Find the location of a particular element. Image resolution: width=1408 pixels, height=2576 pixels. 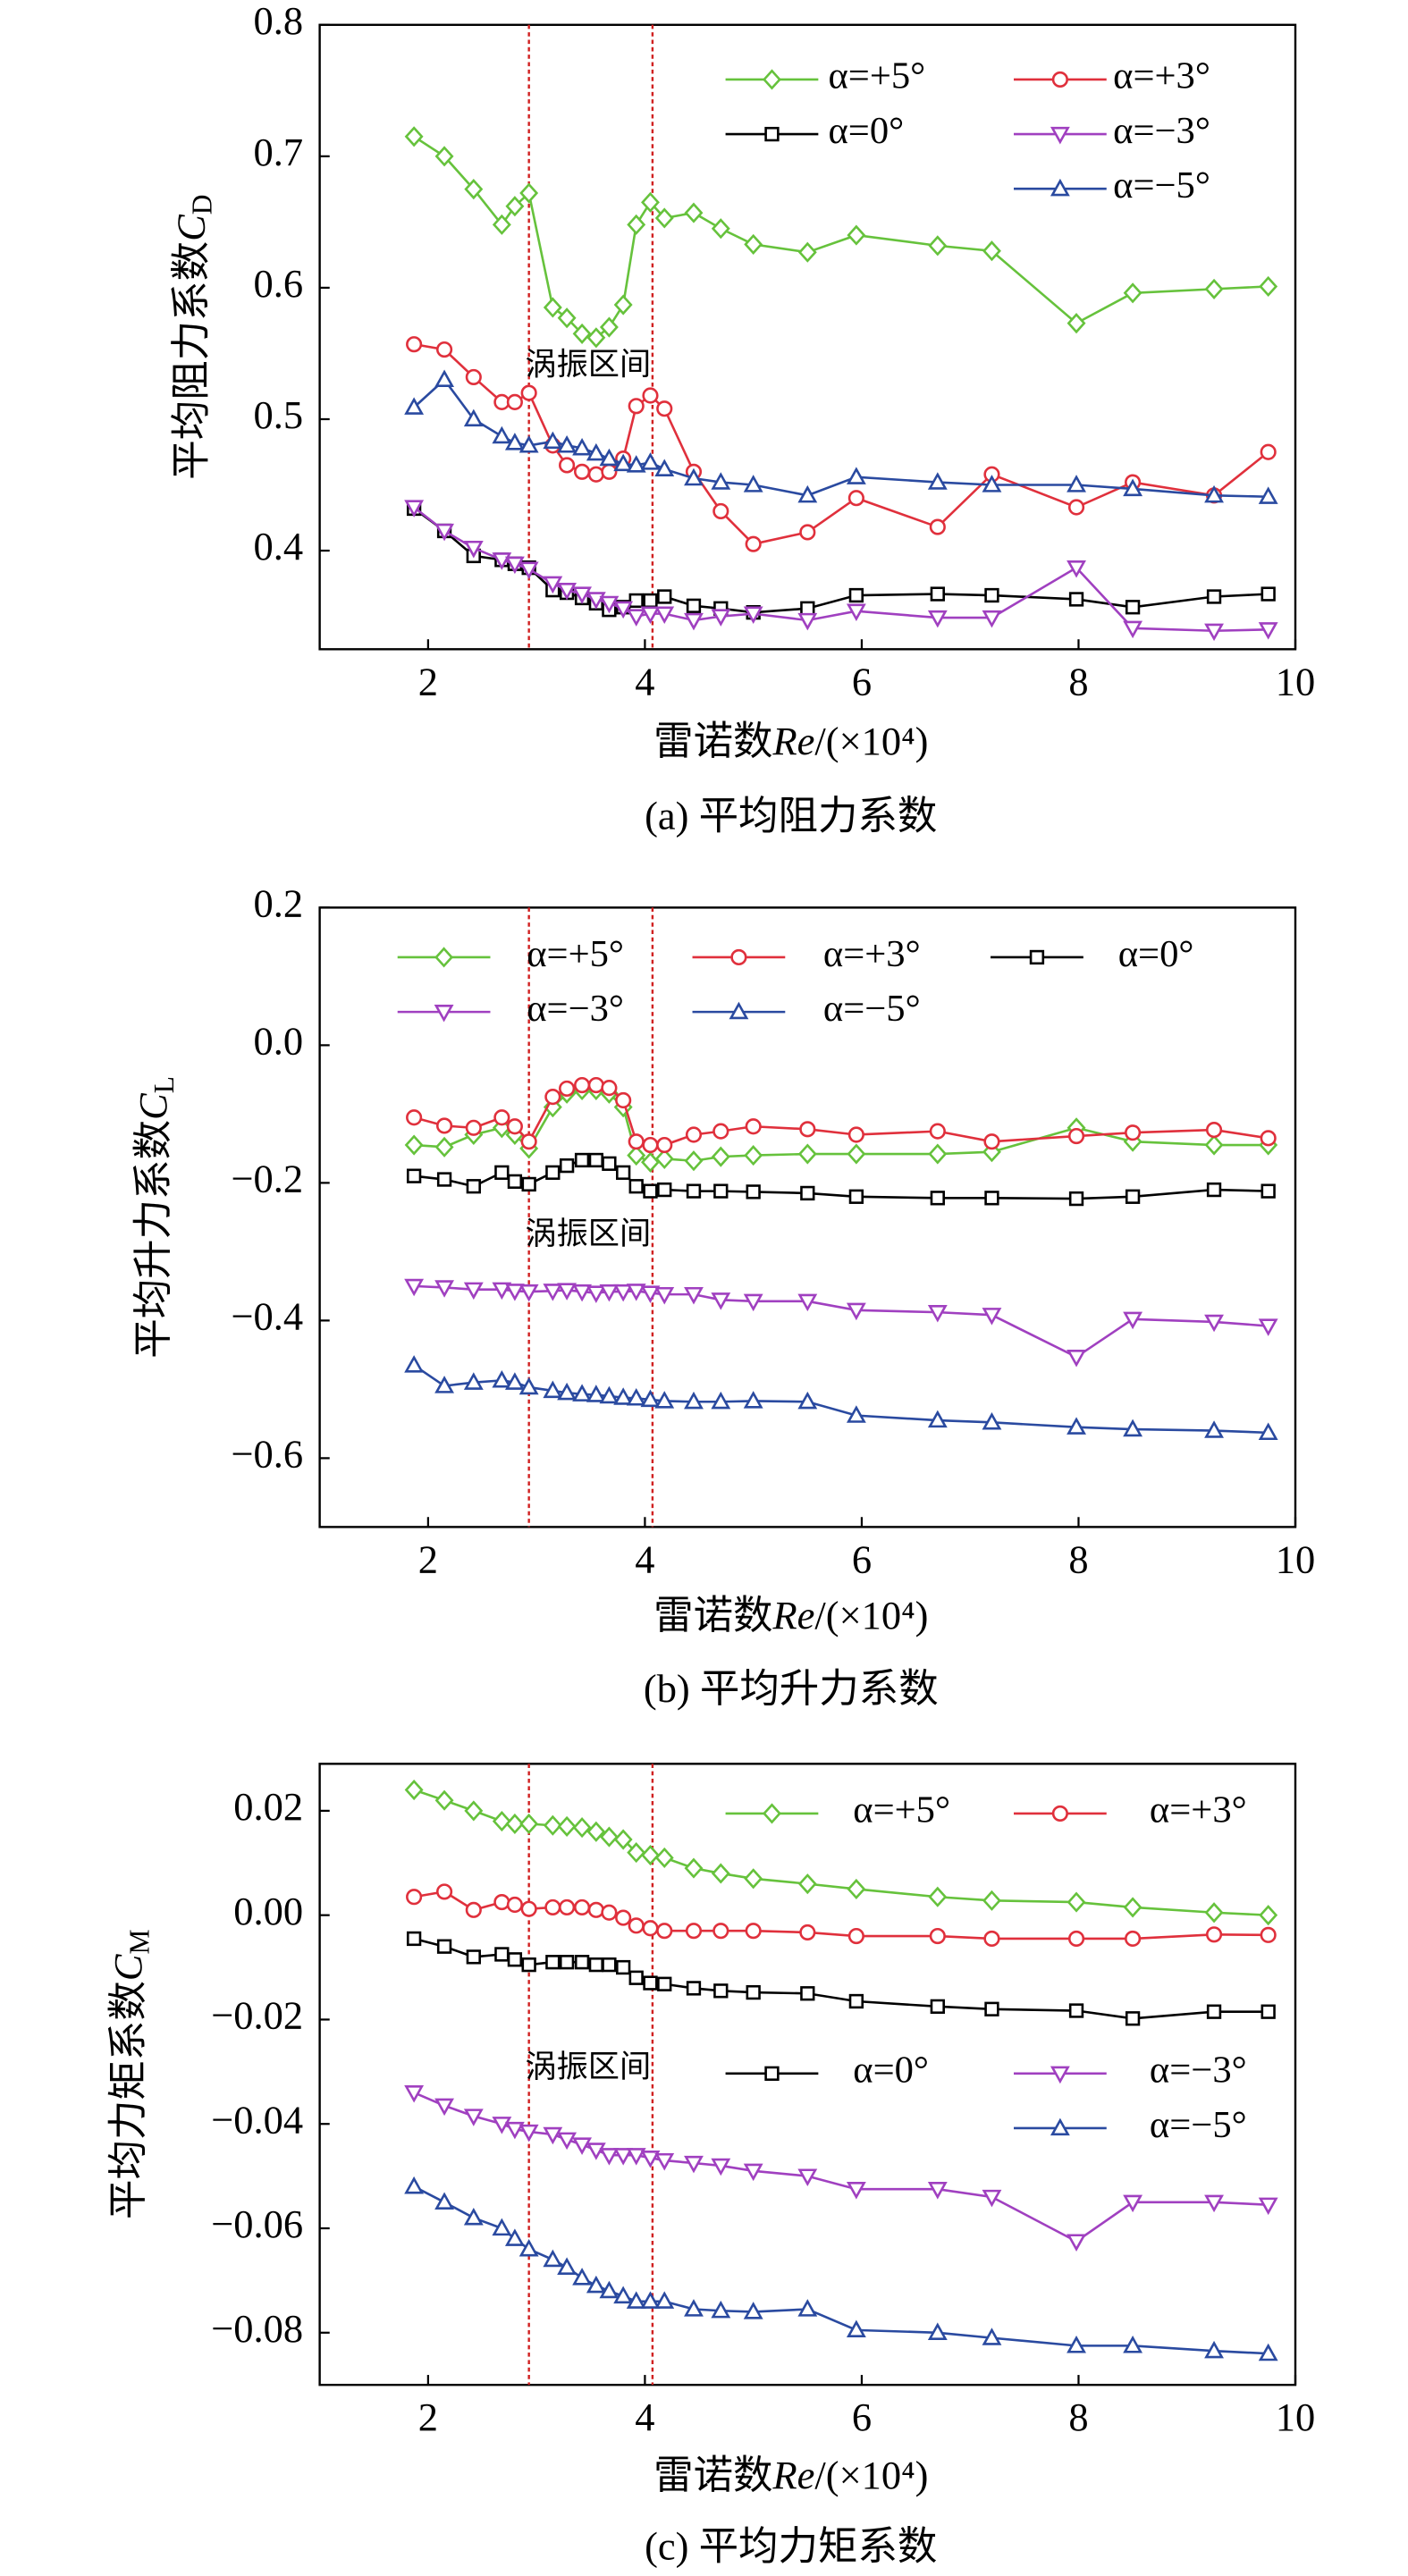

legend-label: α=−3° is located at coordinates (575, 1009).